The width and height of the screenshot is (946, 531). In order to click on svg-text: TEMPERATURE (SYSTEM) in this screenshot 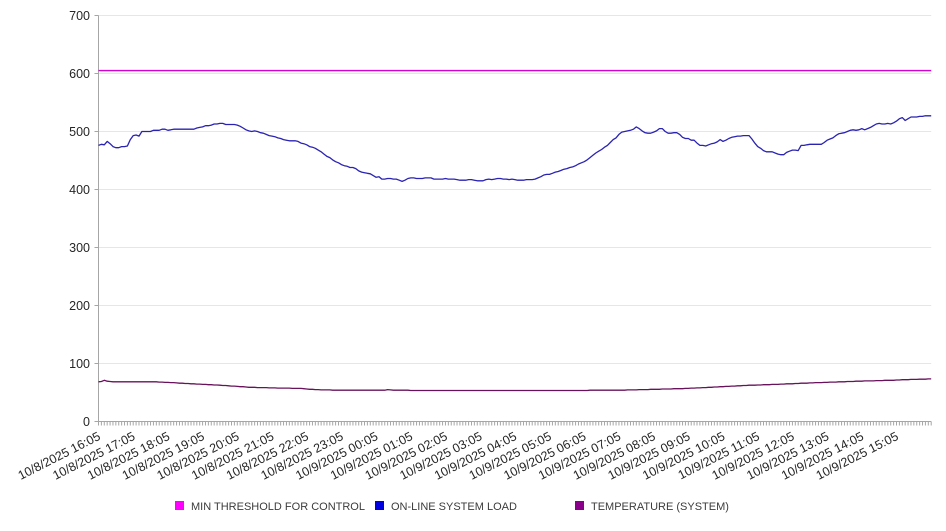, I will do `click(660, 507)`.